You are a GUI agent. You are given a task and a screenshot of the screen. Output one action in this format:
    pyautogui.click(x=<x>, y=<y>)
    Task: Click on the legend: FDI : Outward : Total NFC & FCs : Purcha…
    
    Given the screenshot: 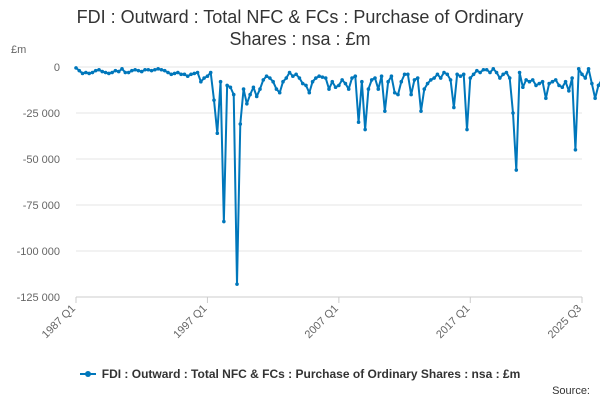 What is the action you would take?
    pyautogui.click(x=300, y=374)
    